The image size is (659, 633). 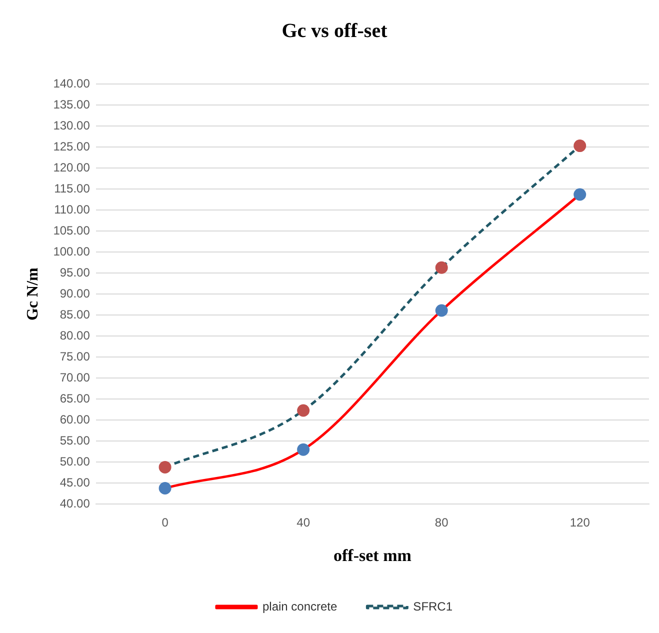 What do you see at coordinates (72, 188) in the screenshot?
I see `y-tick-label: 115.00` at bounding box center [72, 188].